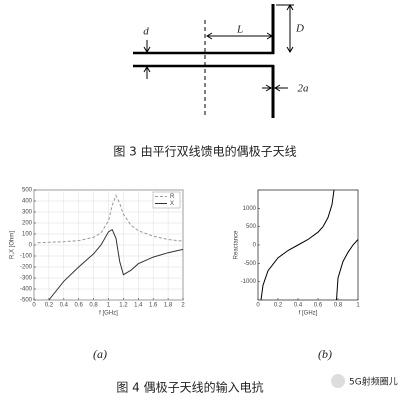 The image size is (410, 400). What do you see at coordinates (168, 306) in the screenshot?
I see `x-tick-label: 1.8` at bounding box center [168, 306].